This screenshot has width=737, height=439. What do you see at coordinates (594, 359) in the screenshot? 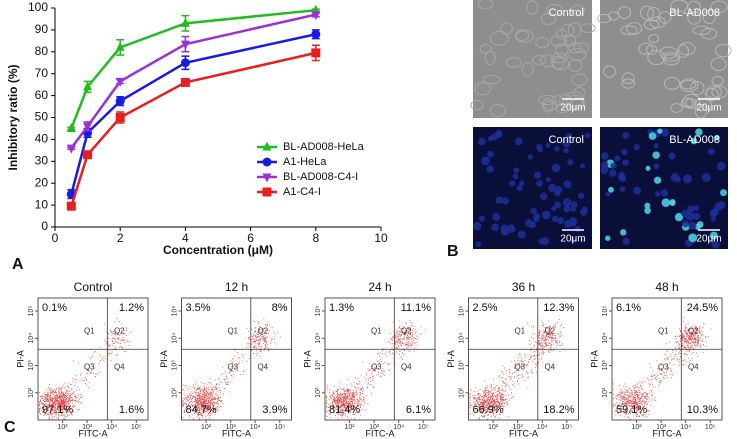
I see `y-axis-label: PI-A` at bounding box center [594, 359].